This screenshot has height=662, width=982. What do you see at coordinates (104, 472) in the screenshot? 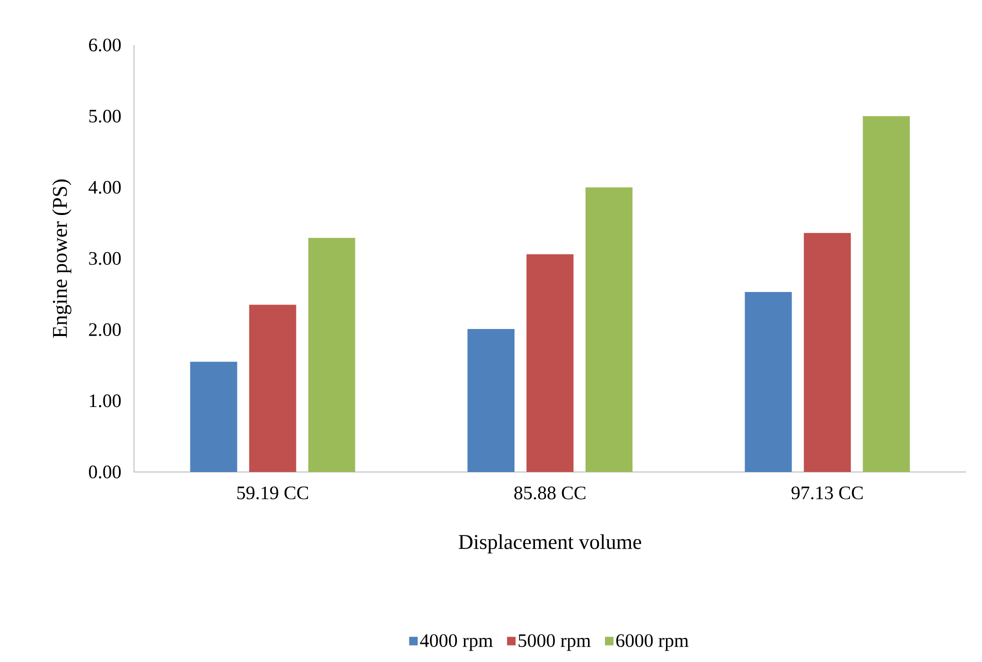
I see `y-tick-label: 0.00` at bounding box center [104, 472].